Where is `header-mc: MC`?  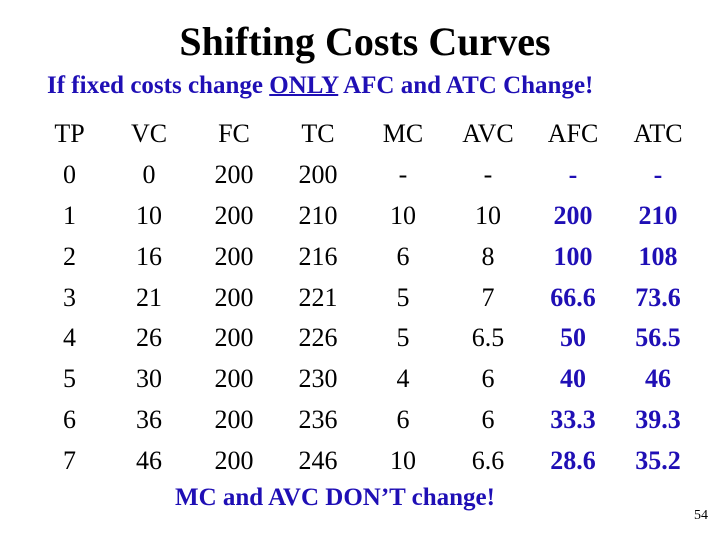 header-mc: MC is located at coordinates (403, 134).